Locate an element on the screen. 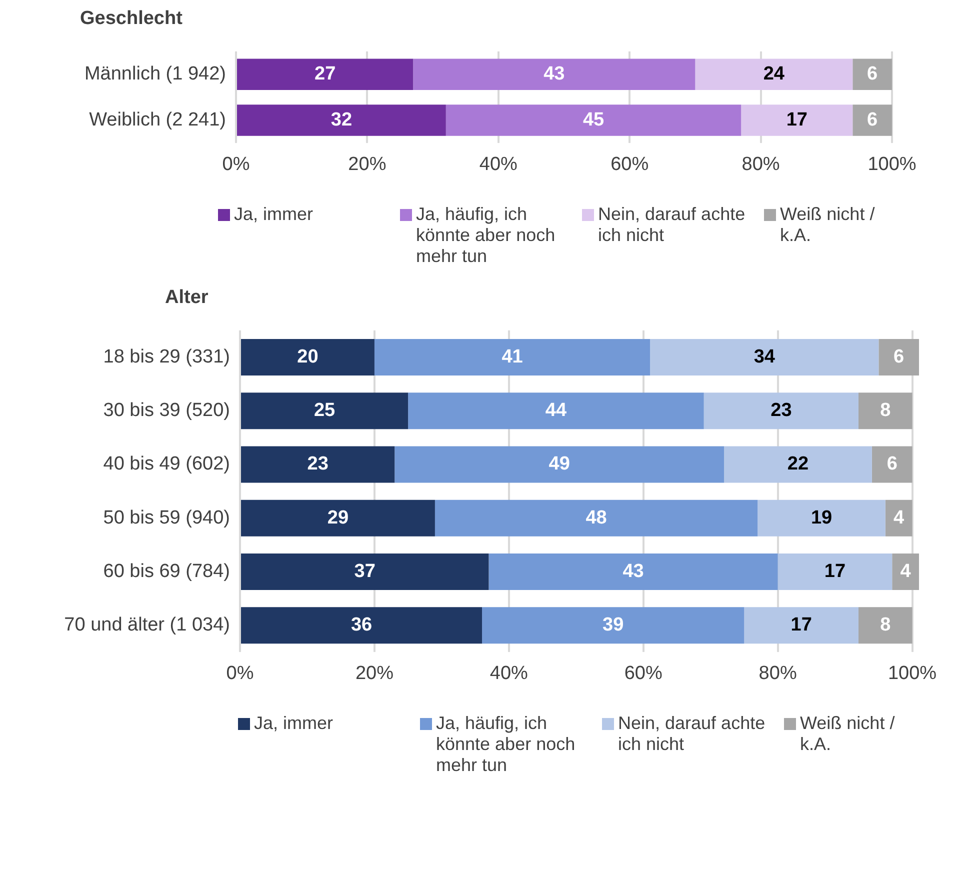  data-label: 39 is located at coordinates (613, 625).